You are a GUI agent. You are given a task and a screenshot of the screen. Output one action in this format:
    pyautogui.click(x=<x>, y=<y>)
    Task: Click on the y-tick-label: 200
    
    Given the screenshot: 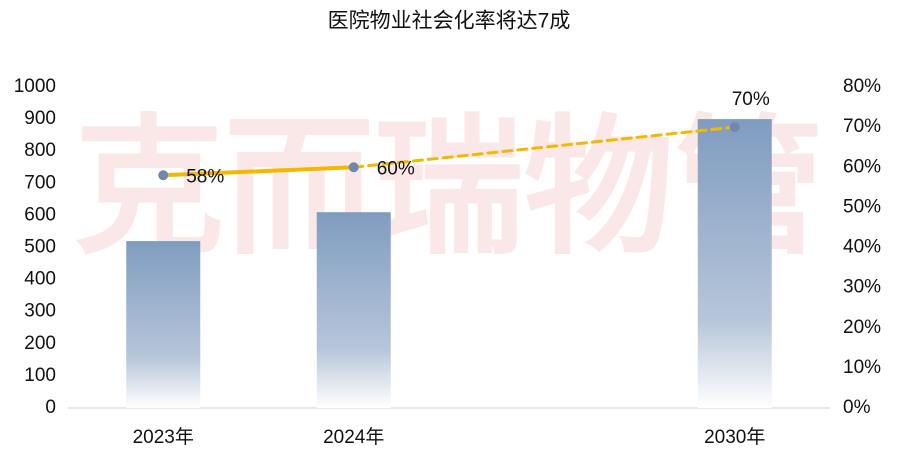 What is the action you would take?
    pyautogui.click(x=40, y=343)
    